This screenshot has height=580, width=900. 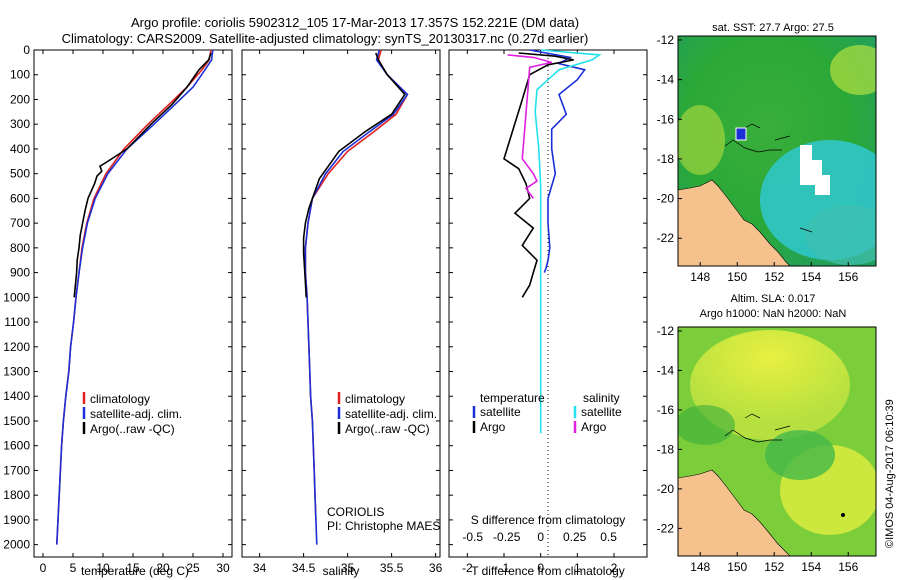 I want to click on s-tick-label: 0, so click(x=540, y=537).